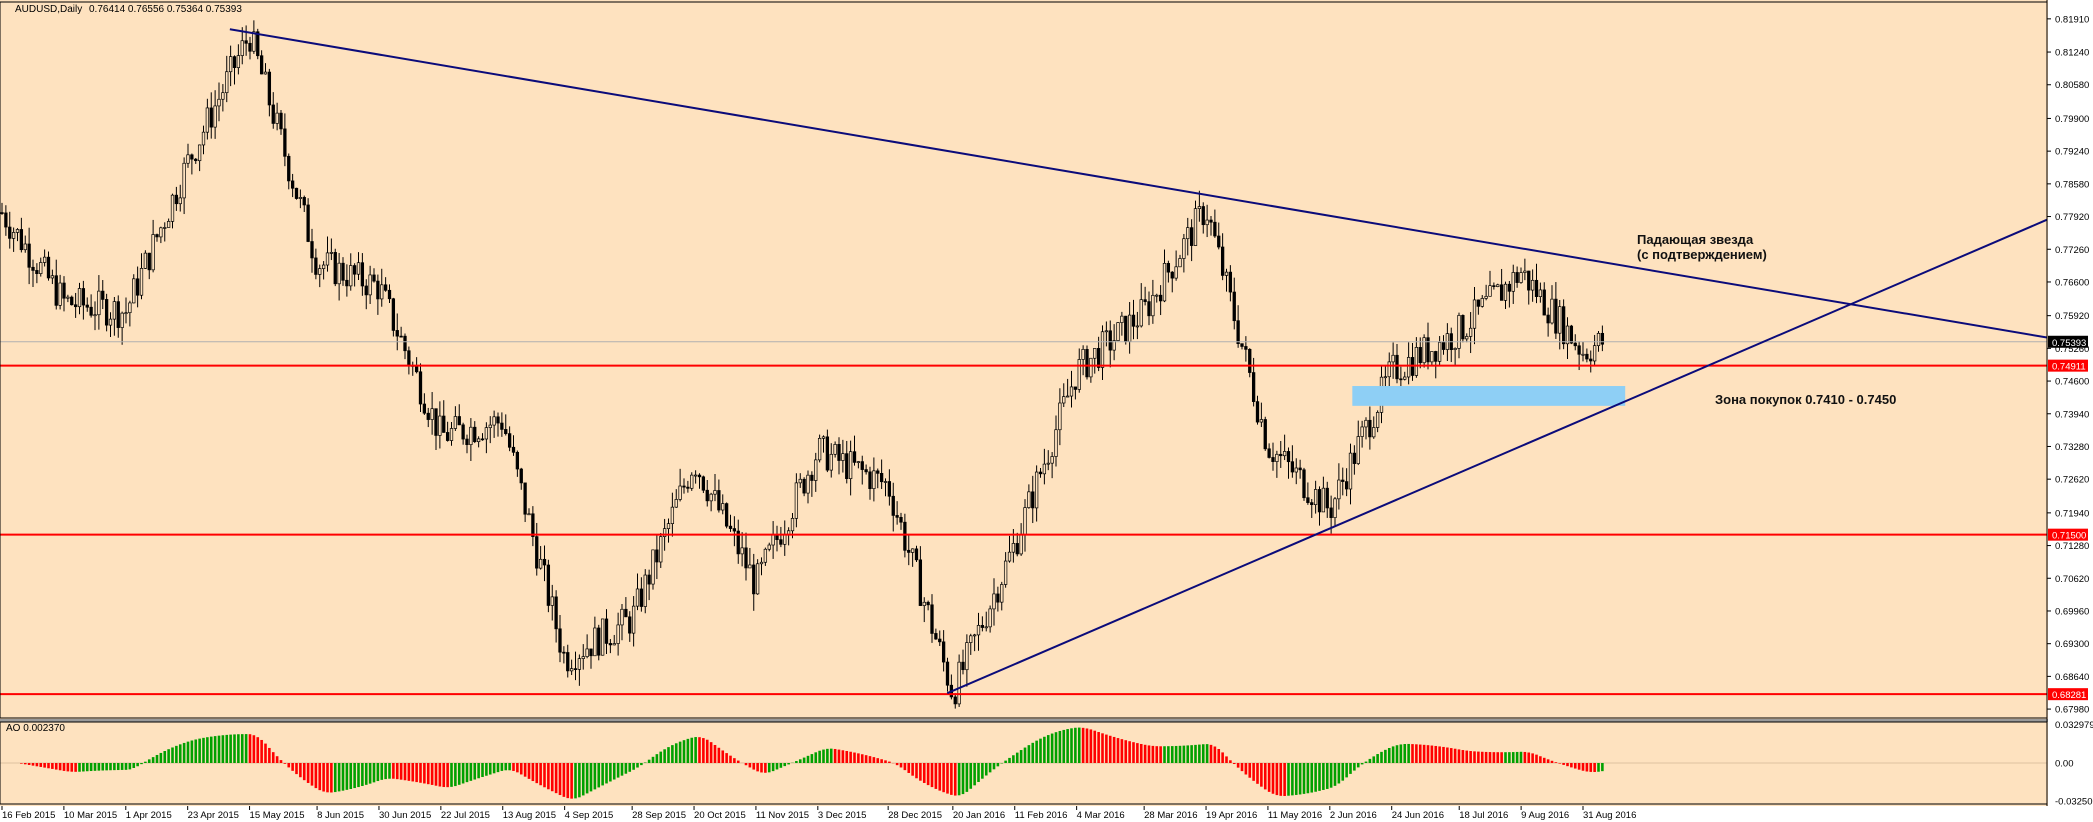 The image size is (2093, 822). What do you see at coordinates (1545, 815) in the screenshot?
I see `x-tick-label: 9 Aug 2016` at bounding box center [1545, 815].